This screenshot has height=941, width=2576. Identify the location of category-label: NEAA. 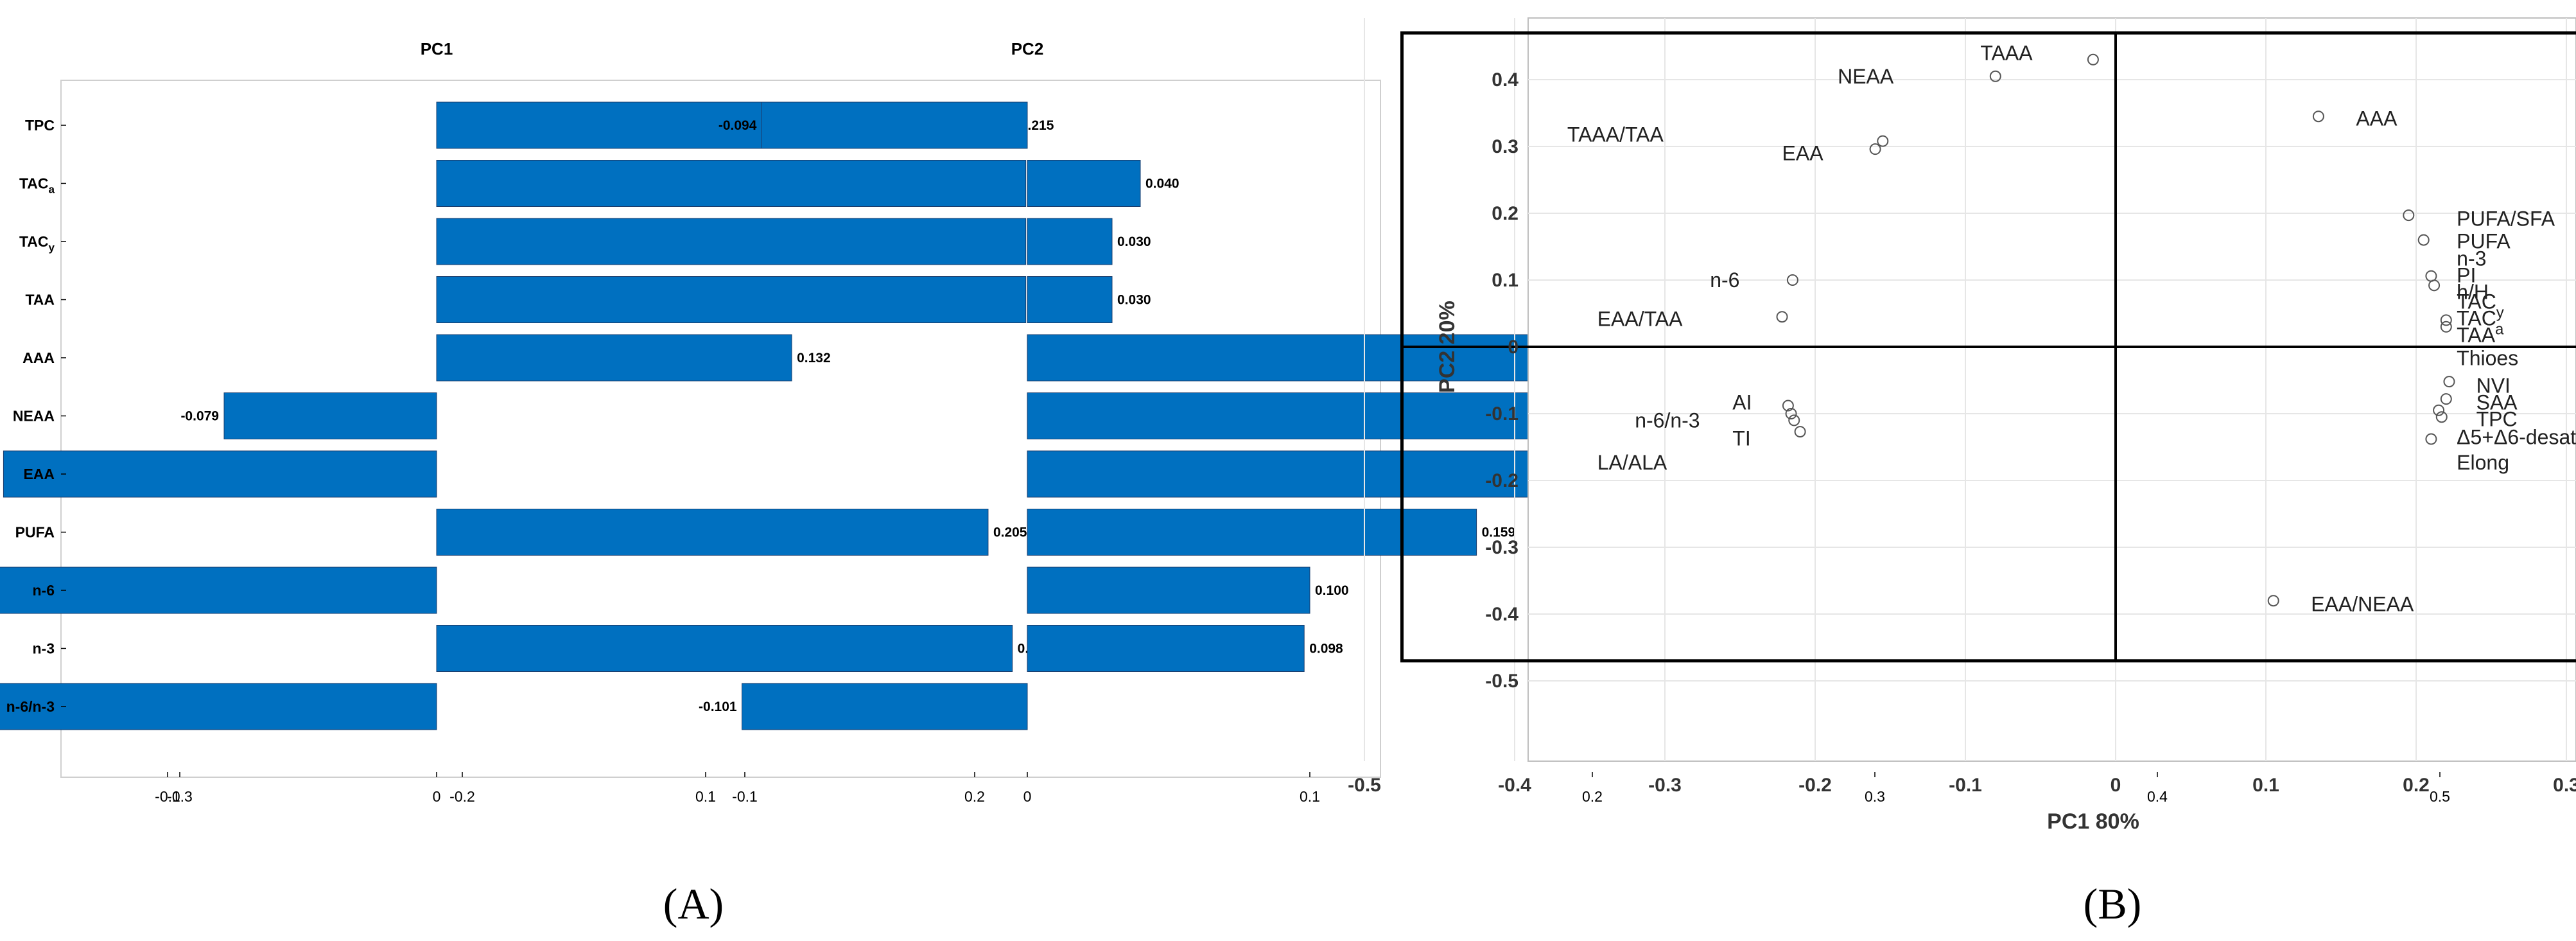
(34, 416).